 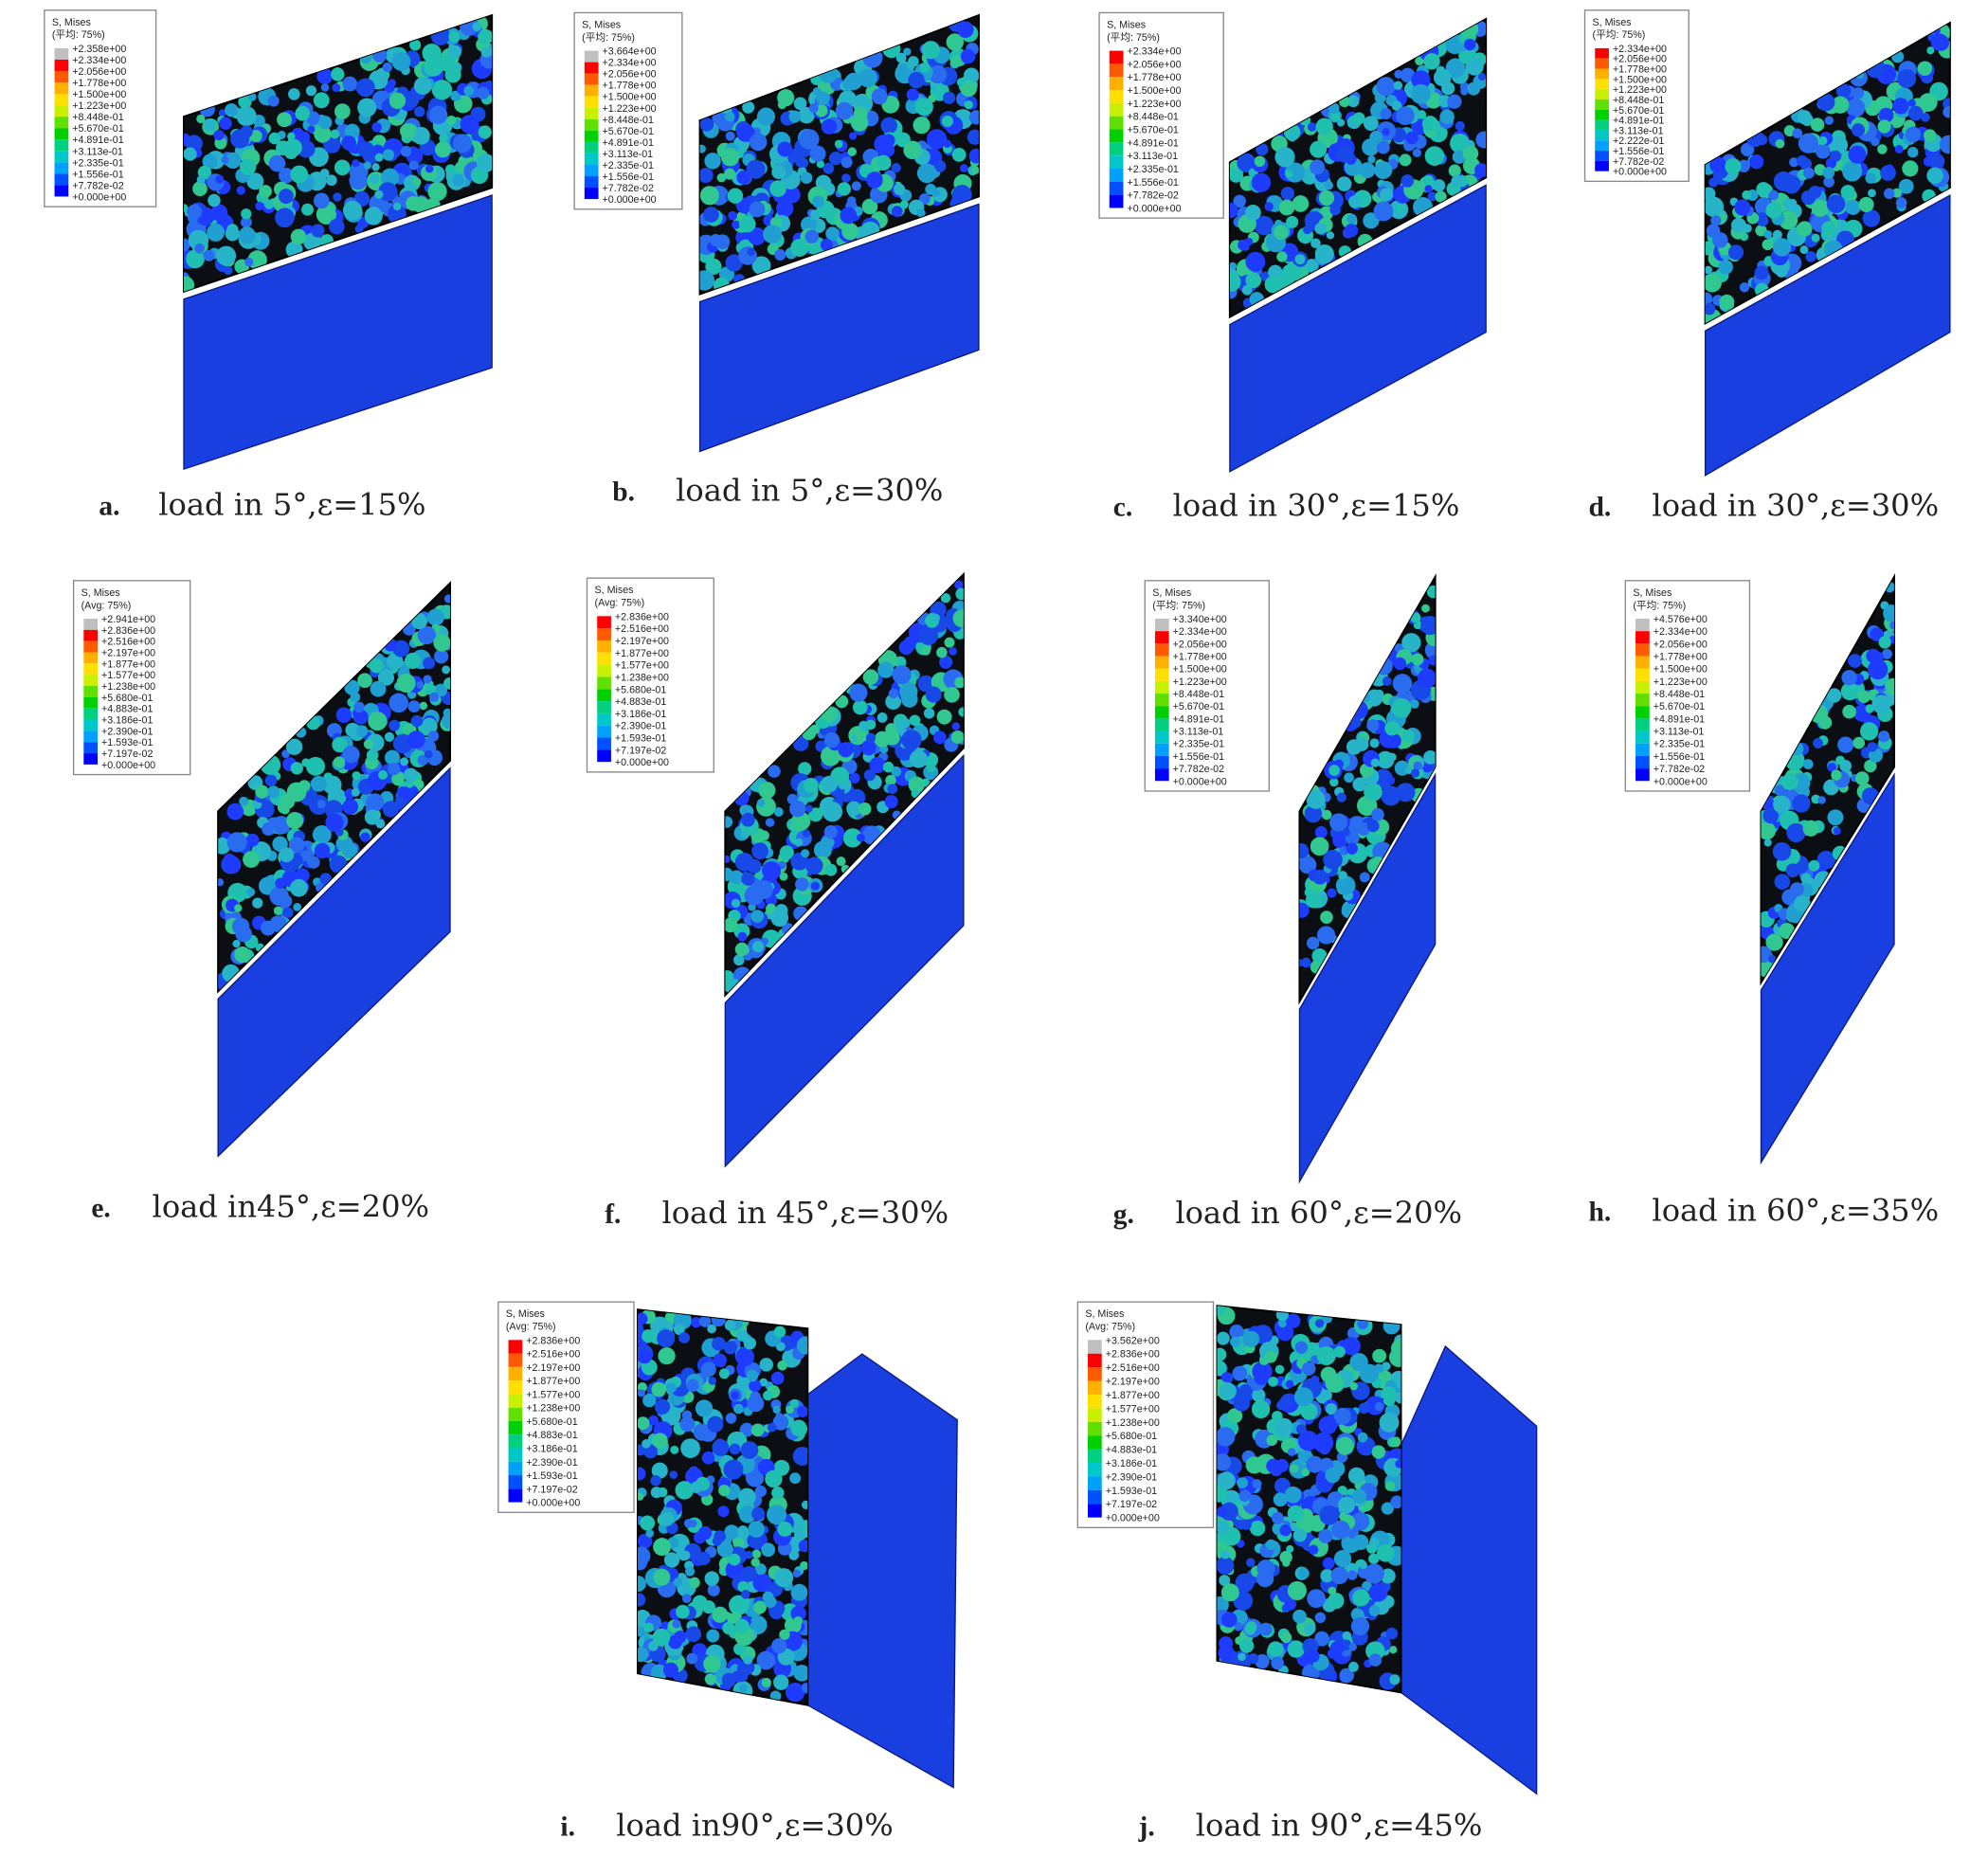 I want to click on legend-value: +2.334e+00, so click(x=1640, y=50).